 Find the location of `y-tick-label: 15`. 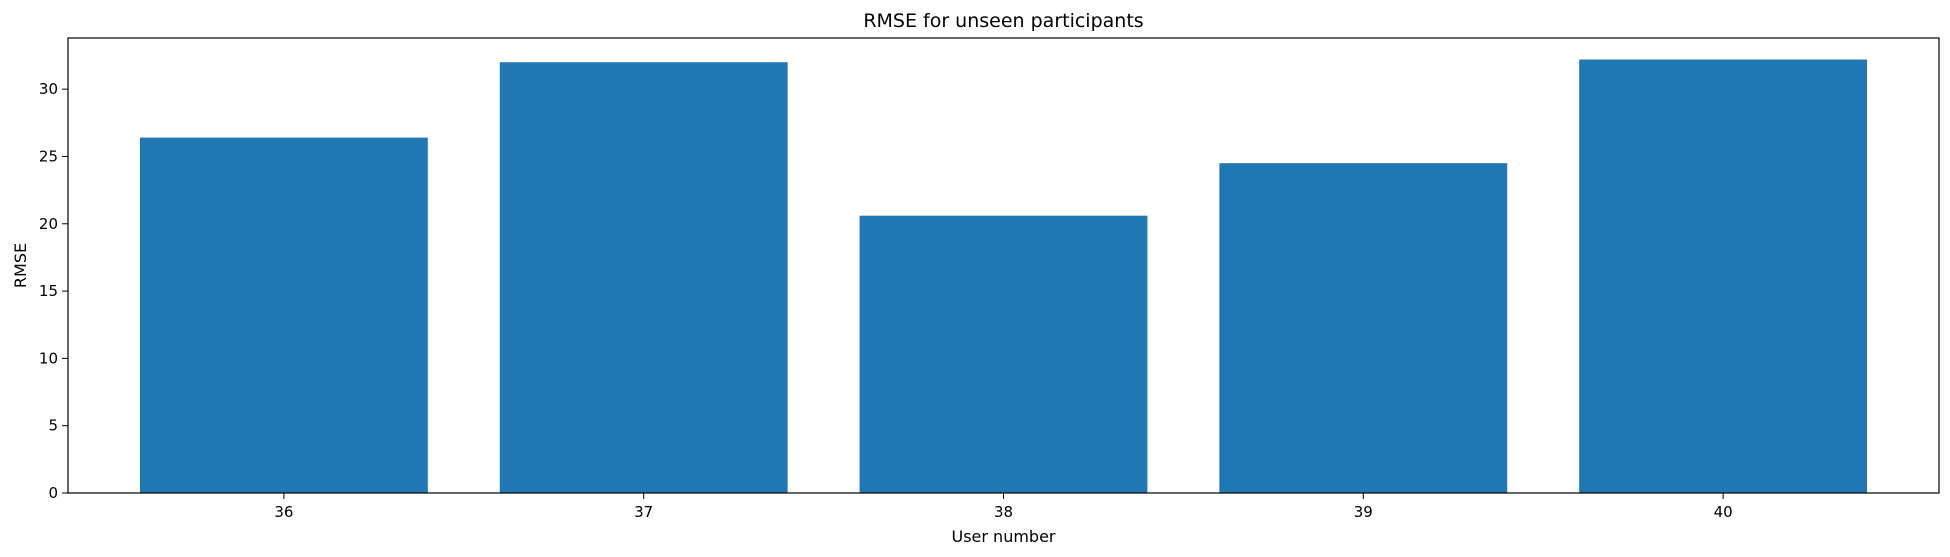

y-tick-label: 15 is located at coordinates (48, 291).